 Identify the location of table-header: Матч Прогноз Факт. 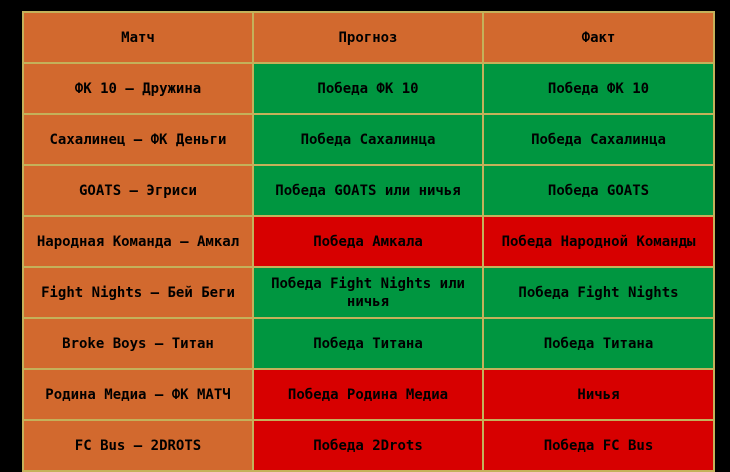
(368, 37).